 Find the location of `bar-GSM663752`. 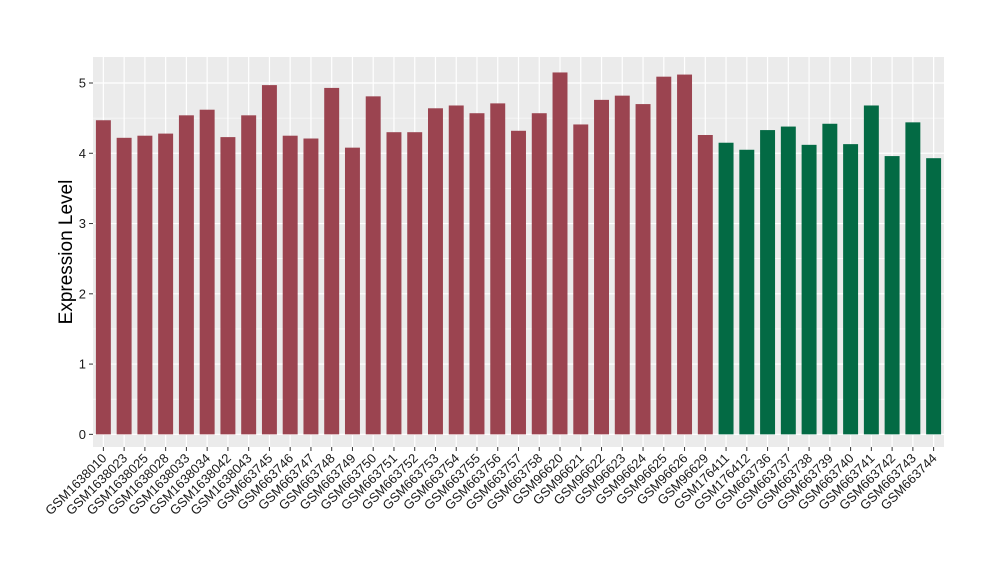

bar-GSM663752 is located at coordinates (415, 283).